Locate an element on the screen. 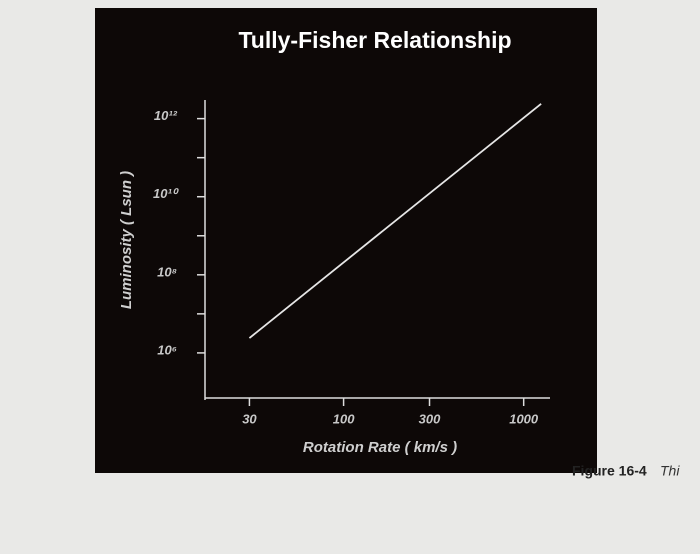  x-tick-label: 300 is located at coordinates (430, 418).